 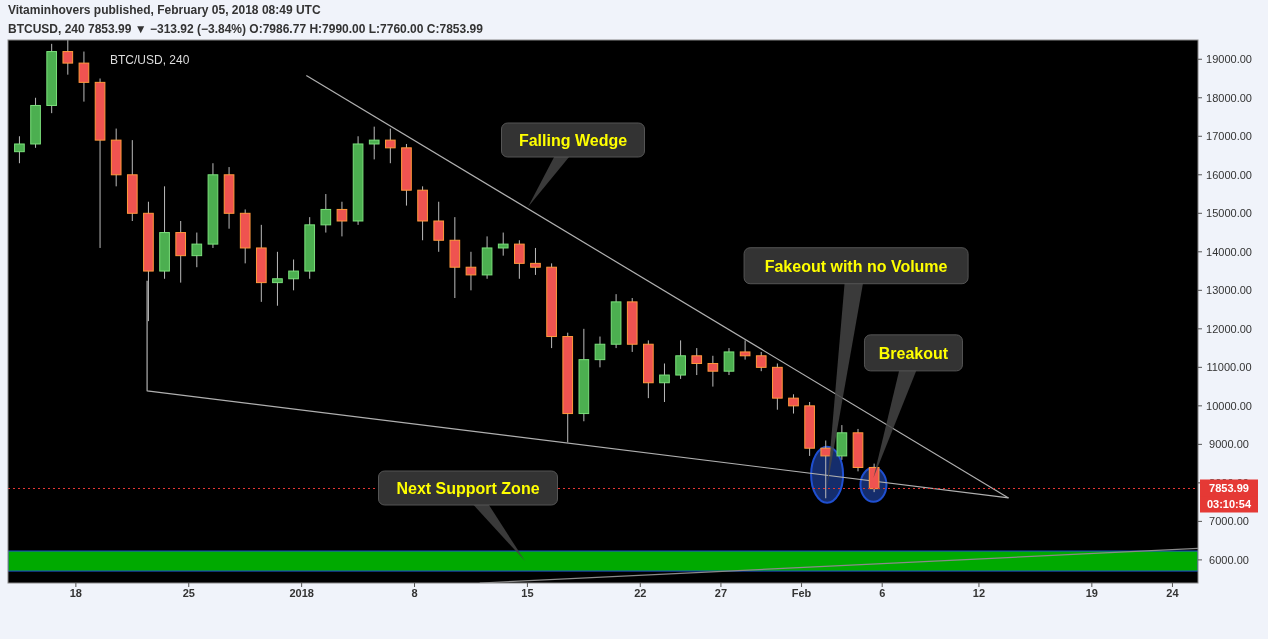 What do you see at coordinates (301, 593) in the screenshot?
I see `x-tick-label: 2018` at bounding box center [301, 593].